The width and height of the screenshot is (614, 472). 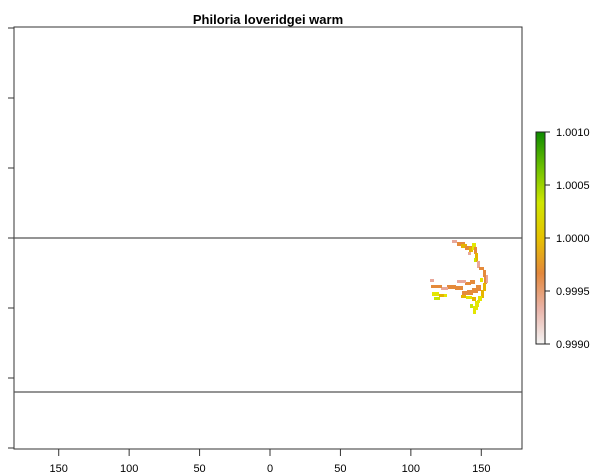 What do you see at coordinates (573, 345) in the screenshot?
I see `legend-tick-label: 0.9990` at bounding box center [573, 345].